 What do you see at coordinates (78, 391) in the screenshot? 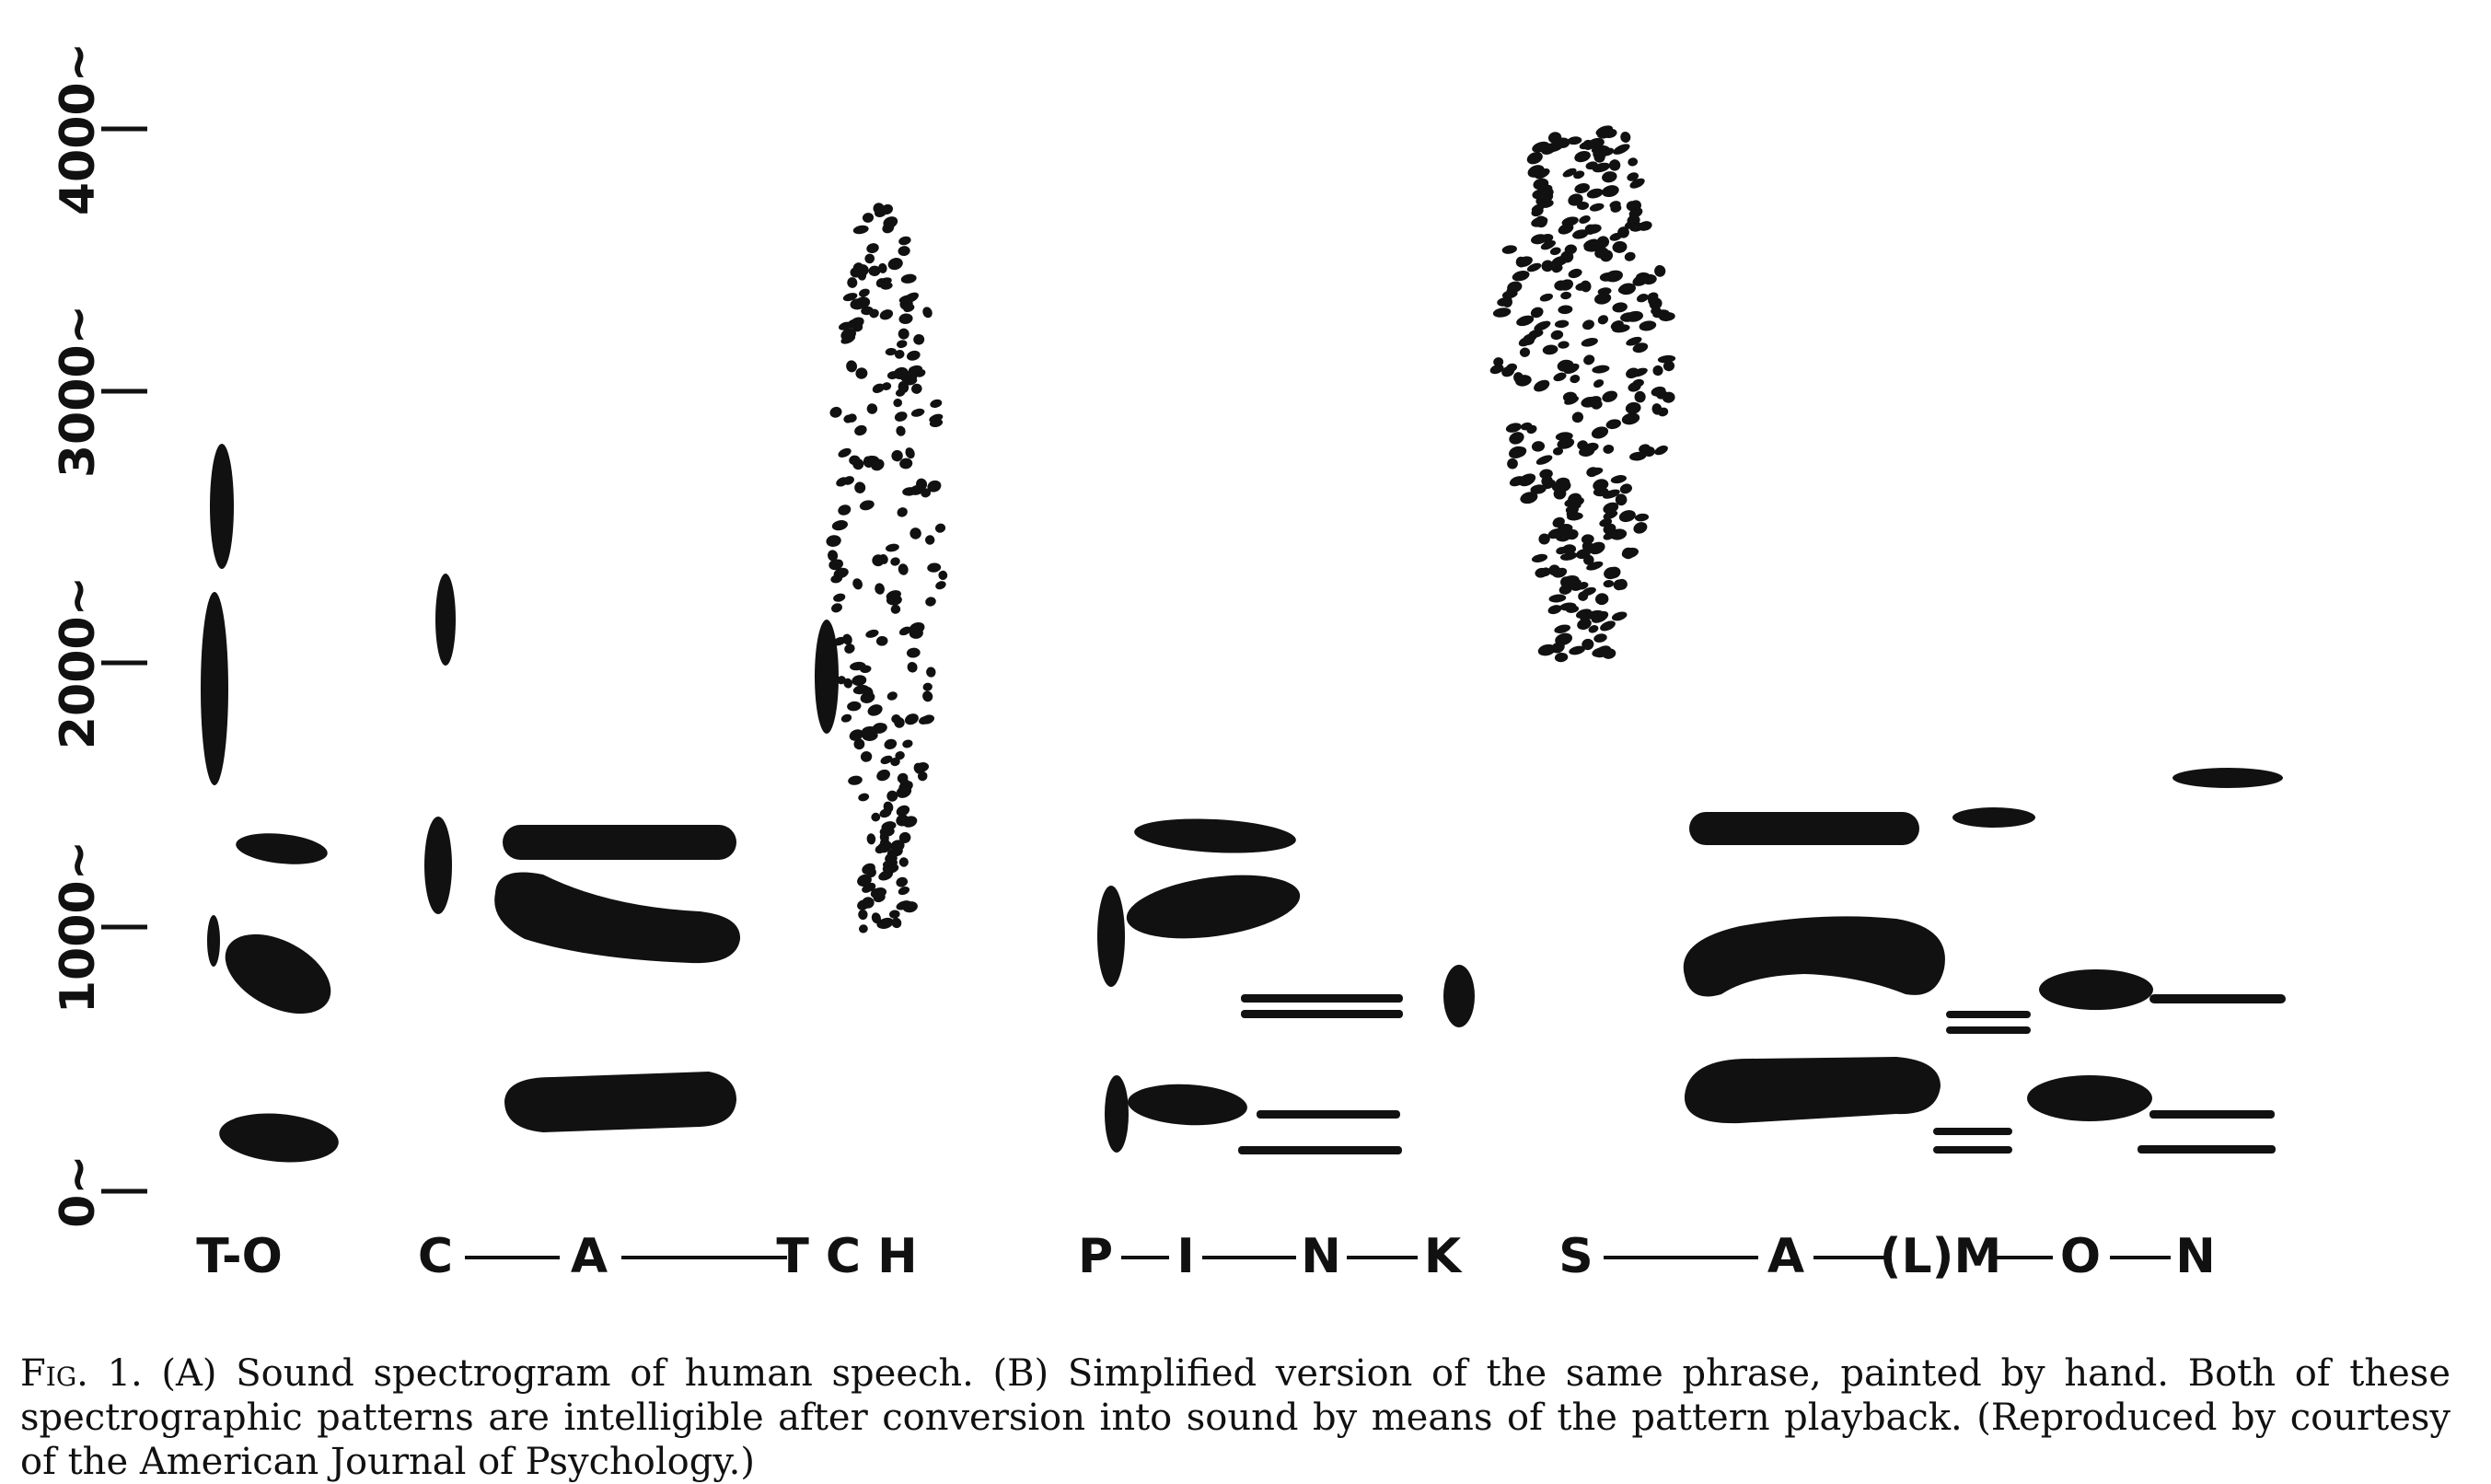
I see `y-tick-label-3000: 3000~` at bounding box center [78, 391].